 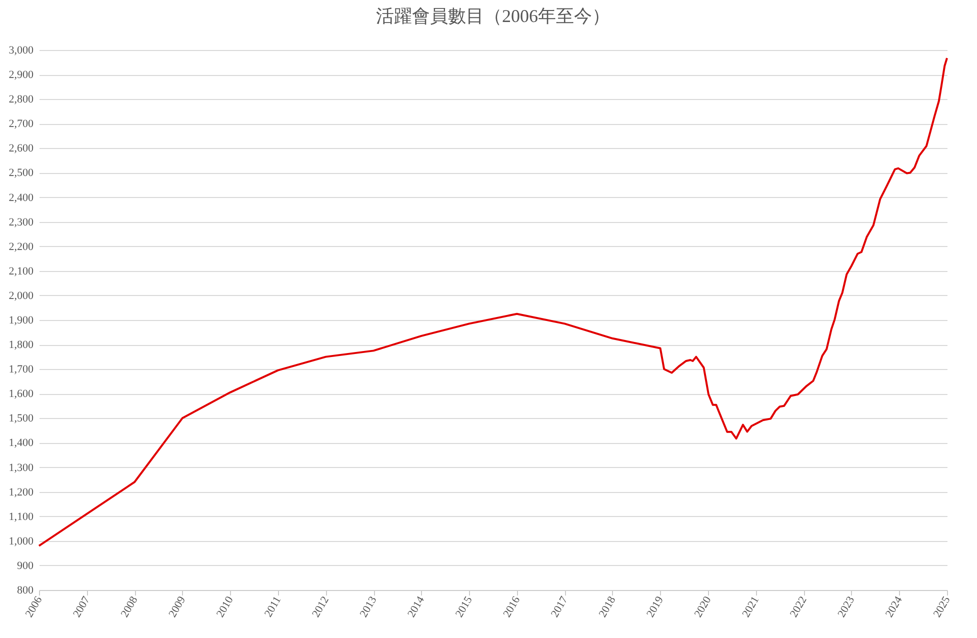 What do you see at coordinates (21, 418) in the screenshot?
I see `y-tick-label: 1,500` at bounding box center [21, 418].